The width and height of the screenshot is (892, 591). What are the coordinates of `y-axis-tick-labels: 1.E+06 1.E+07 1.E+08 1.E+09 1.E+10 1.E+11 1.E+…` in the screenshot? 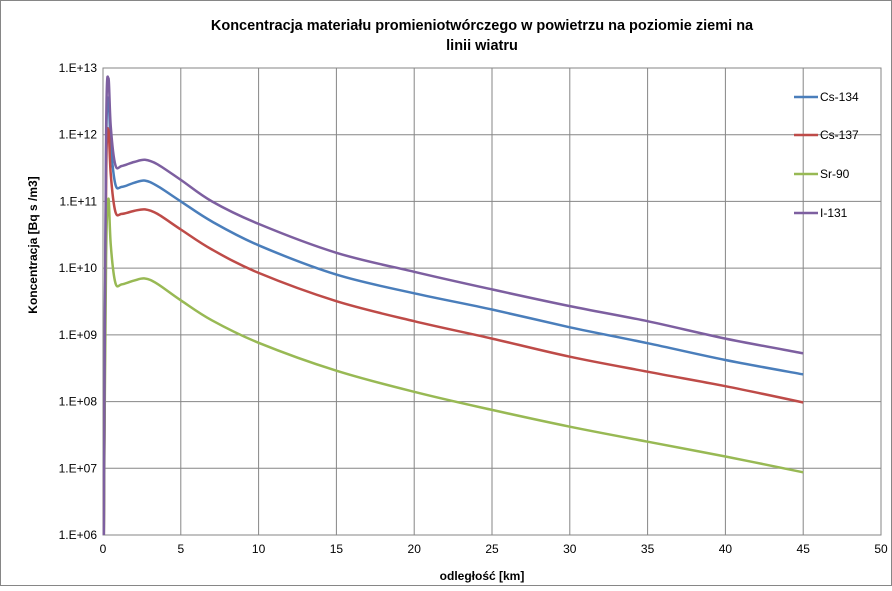 It's located at (78, 301).